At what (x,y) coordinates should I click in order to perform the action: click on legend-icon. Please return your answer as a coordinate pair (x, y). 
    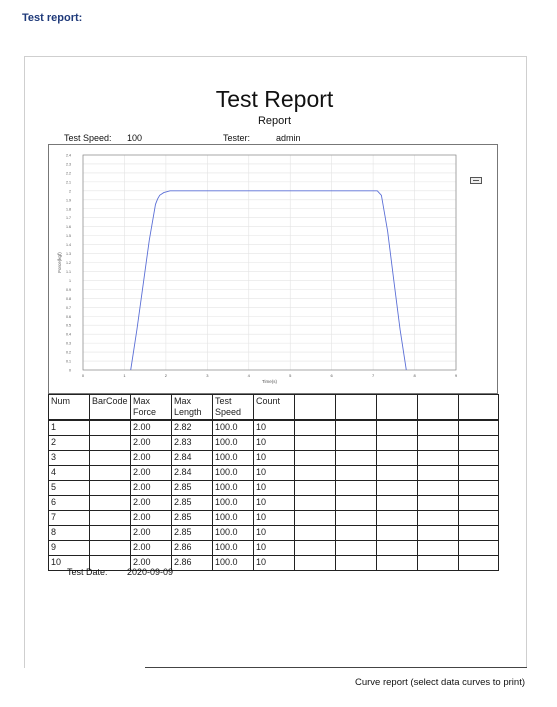
    Looking at the image, I should click on (476, 180).